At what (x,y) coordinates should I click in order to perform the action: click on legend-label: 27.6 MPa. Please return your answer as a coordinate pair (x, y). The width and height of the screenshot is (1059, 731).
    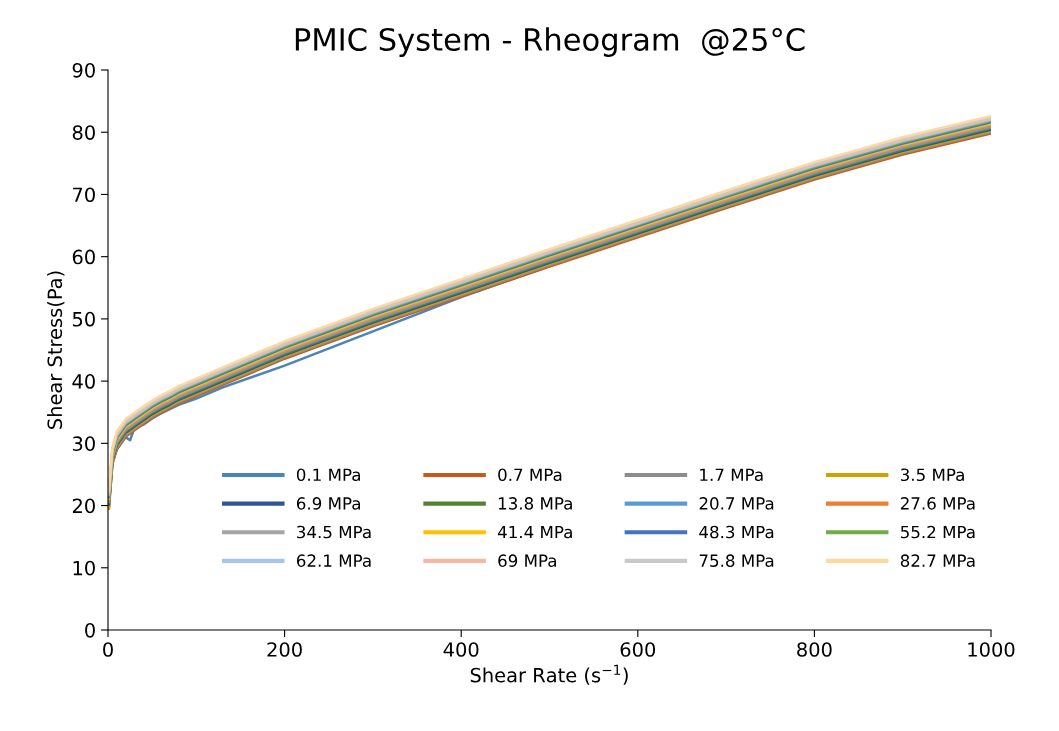
    Looking at the image, I should click on (937, 503).